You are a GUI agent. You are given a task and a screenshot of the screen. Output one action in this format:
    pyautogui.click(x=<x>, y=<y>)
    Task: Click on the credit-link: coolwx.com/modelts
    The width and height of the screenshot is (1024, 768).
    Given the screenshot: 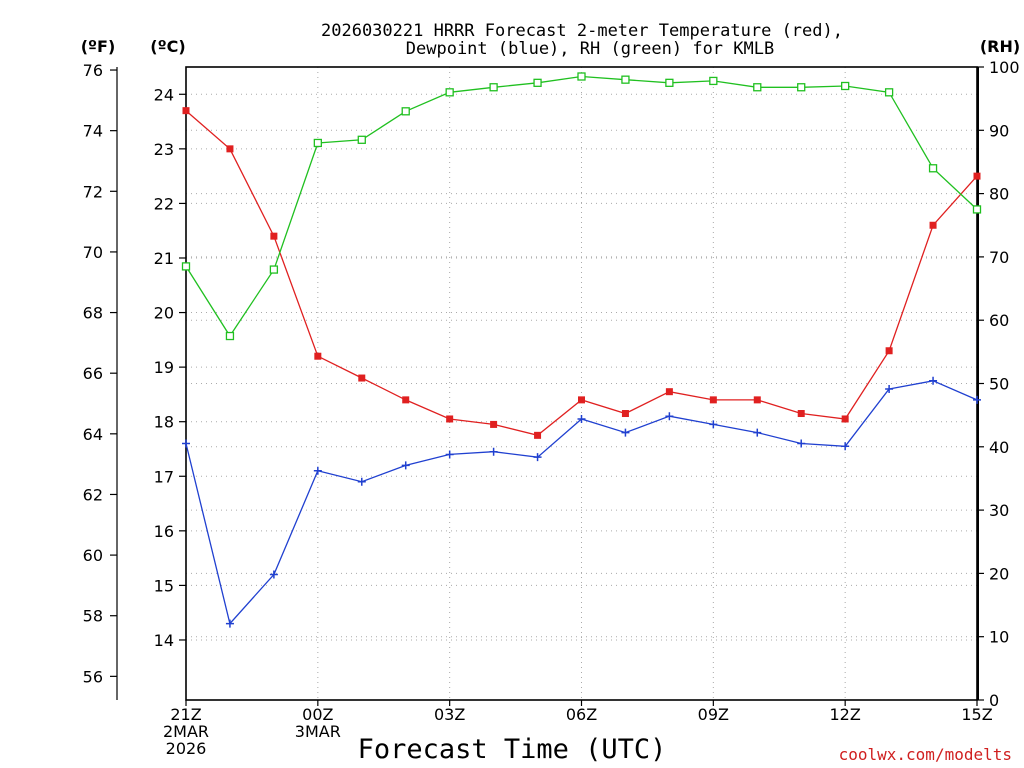 What is the action you would take?
    pyautogui.click(x=925, y=754)
    